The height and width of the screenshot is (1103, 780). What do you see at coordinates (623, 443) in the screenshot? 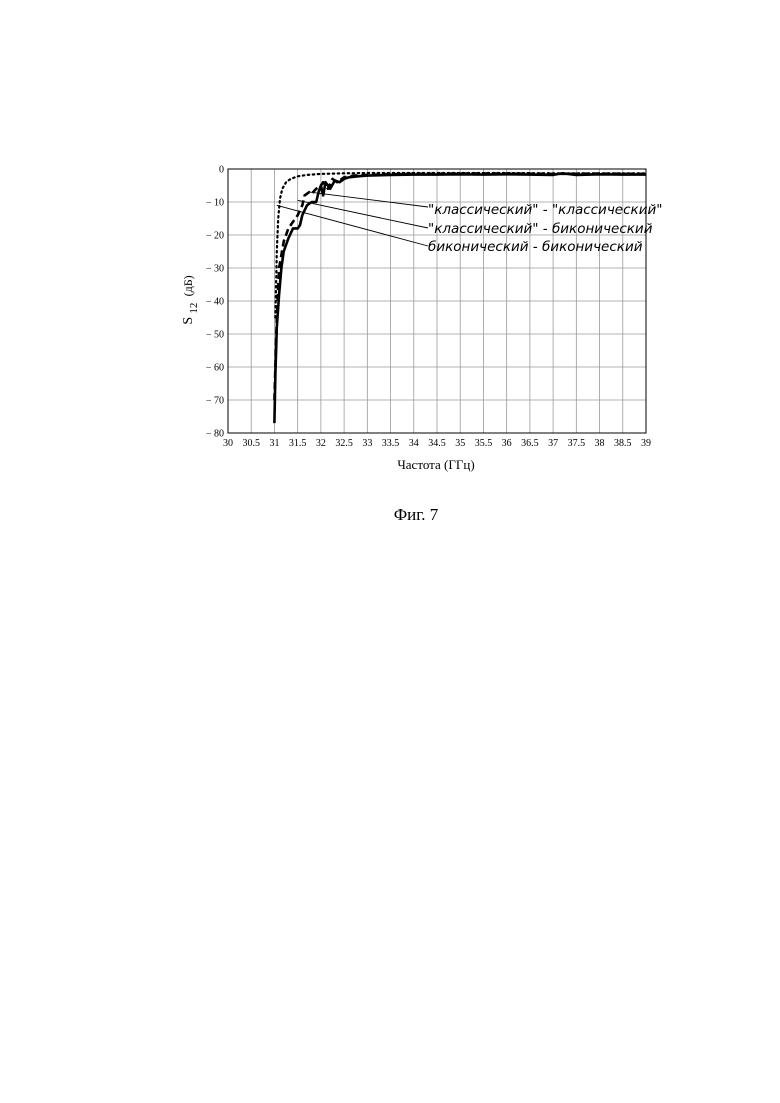
I see `x-tick-label: 38.5` at bounding box center [623, 443].